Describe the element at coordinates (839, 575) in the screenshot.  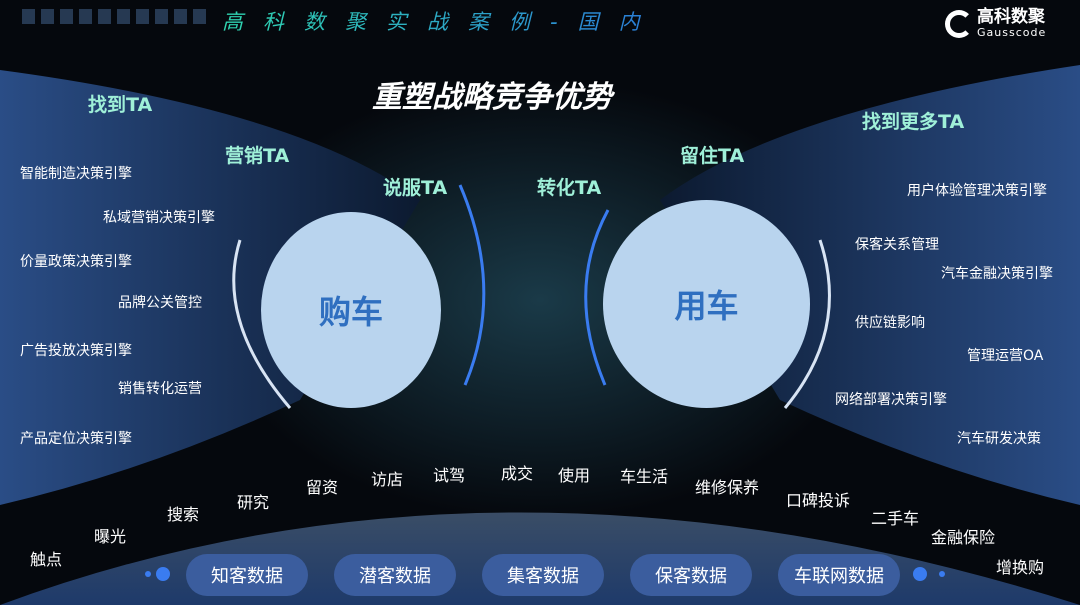
I see `data-pill: 车联网数据` at that location.